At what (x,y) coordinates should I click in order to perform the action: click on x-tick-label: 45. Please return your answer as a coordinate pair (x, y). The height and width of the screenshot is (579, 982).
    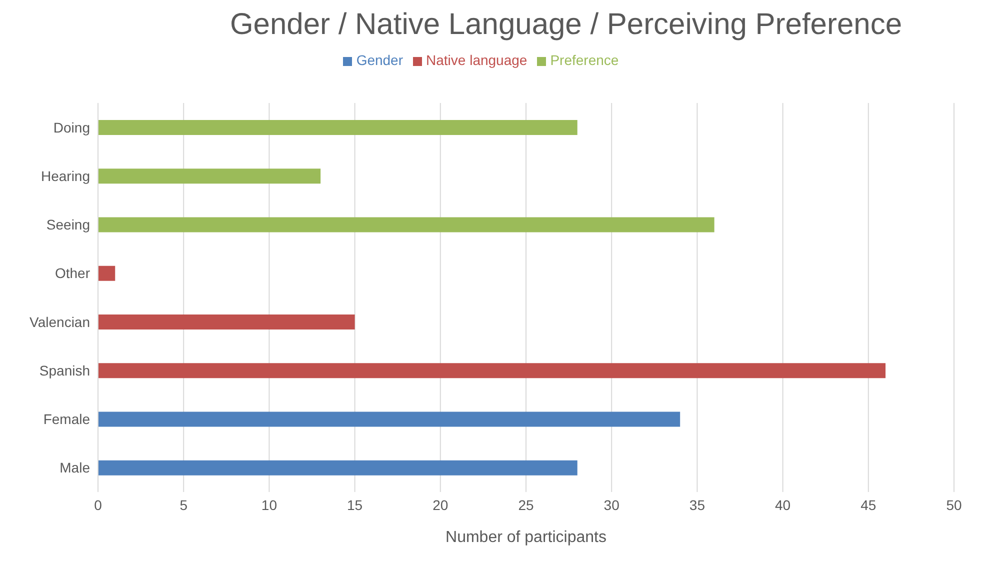
    Looking at the image, I should click on (868, 504).